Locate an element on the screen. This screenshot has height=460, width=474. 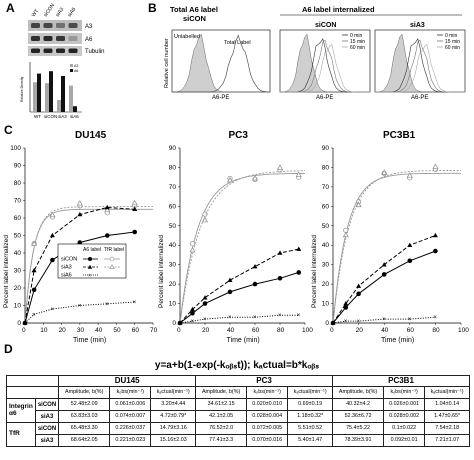
bar-a6-sicon is located at coordinates (51, 91).